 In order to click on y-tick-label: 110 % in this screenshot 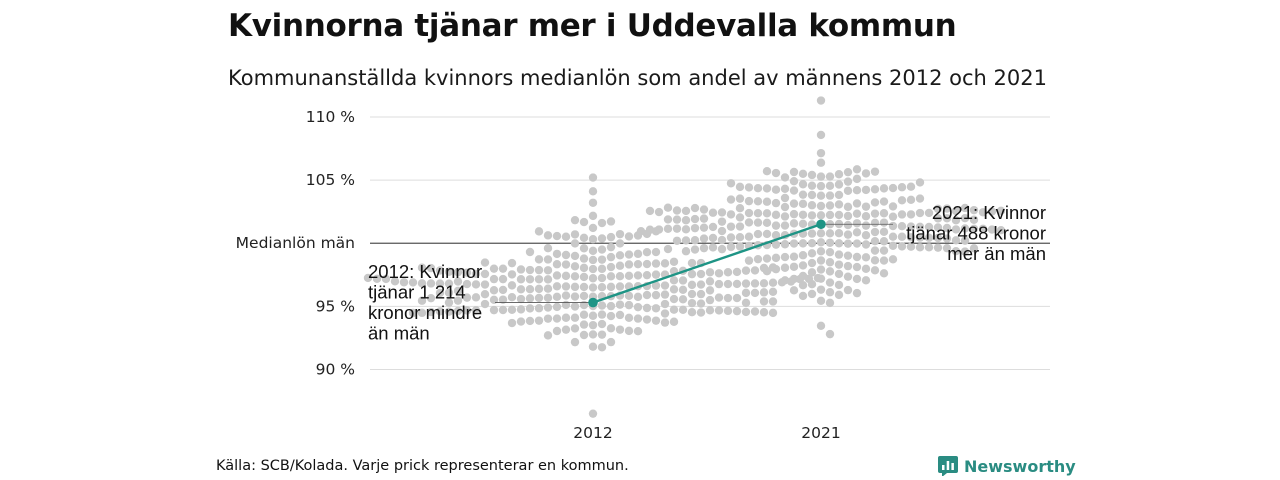, I will do `click(330, 117)`.